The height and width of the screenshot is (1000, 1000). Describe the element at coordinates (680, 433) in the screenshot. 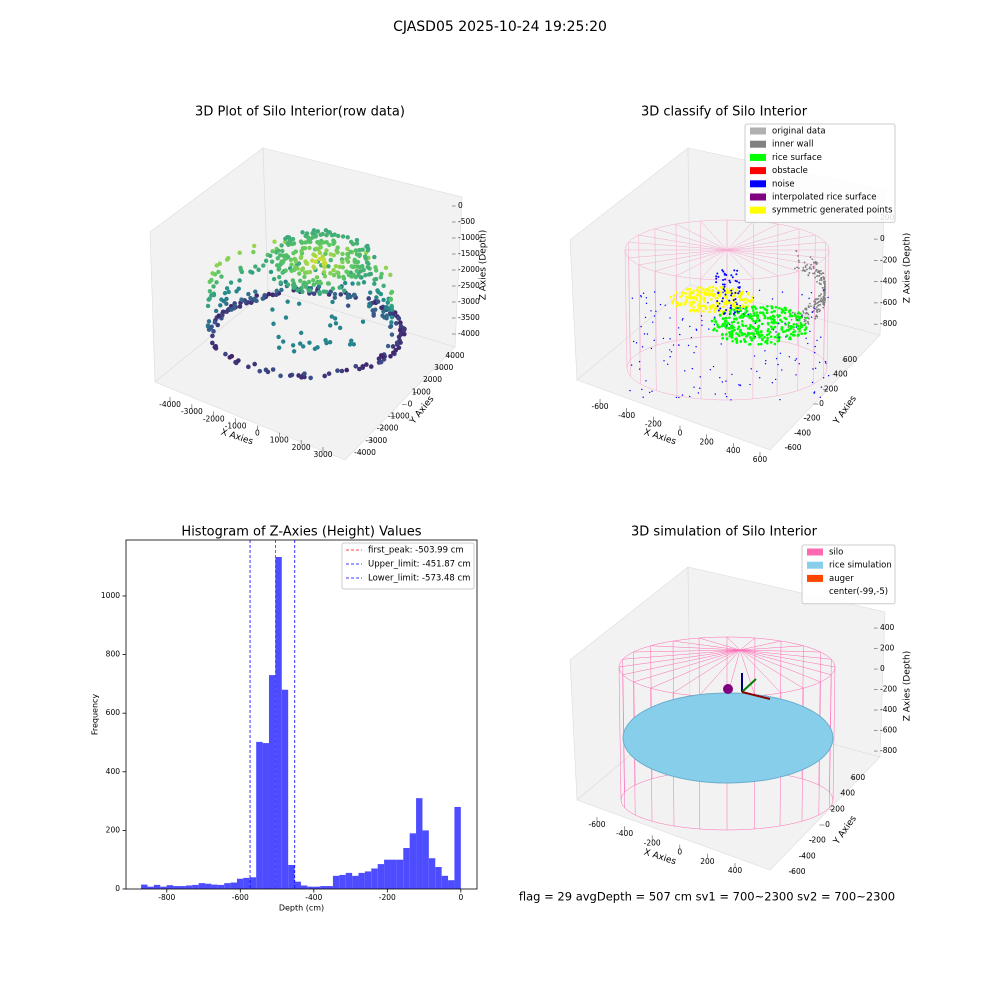

I see `x-tick-label: 0` at that location.